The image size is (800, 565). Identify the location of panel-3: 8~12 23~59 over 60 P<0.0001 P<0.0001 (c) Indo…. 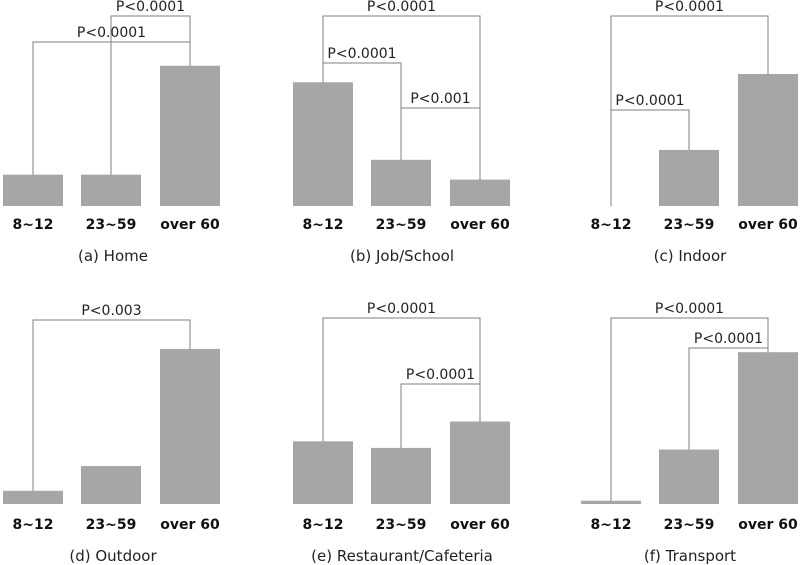
(694, 132).